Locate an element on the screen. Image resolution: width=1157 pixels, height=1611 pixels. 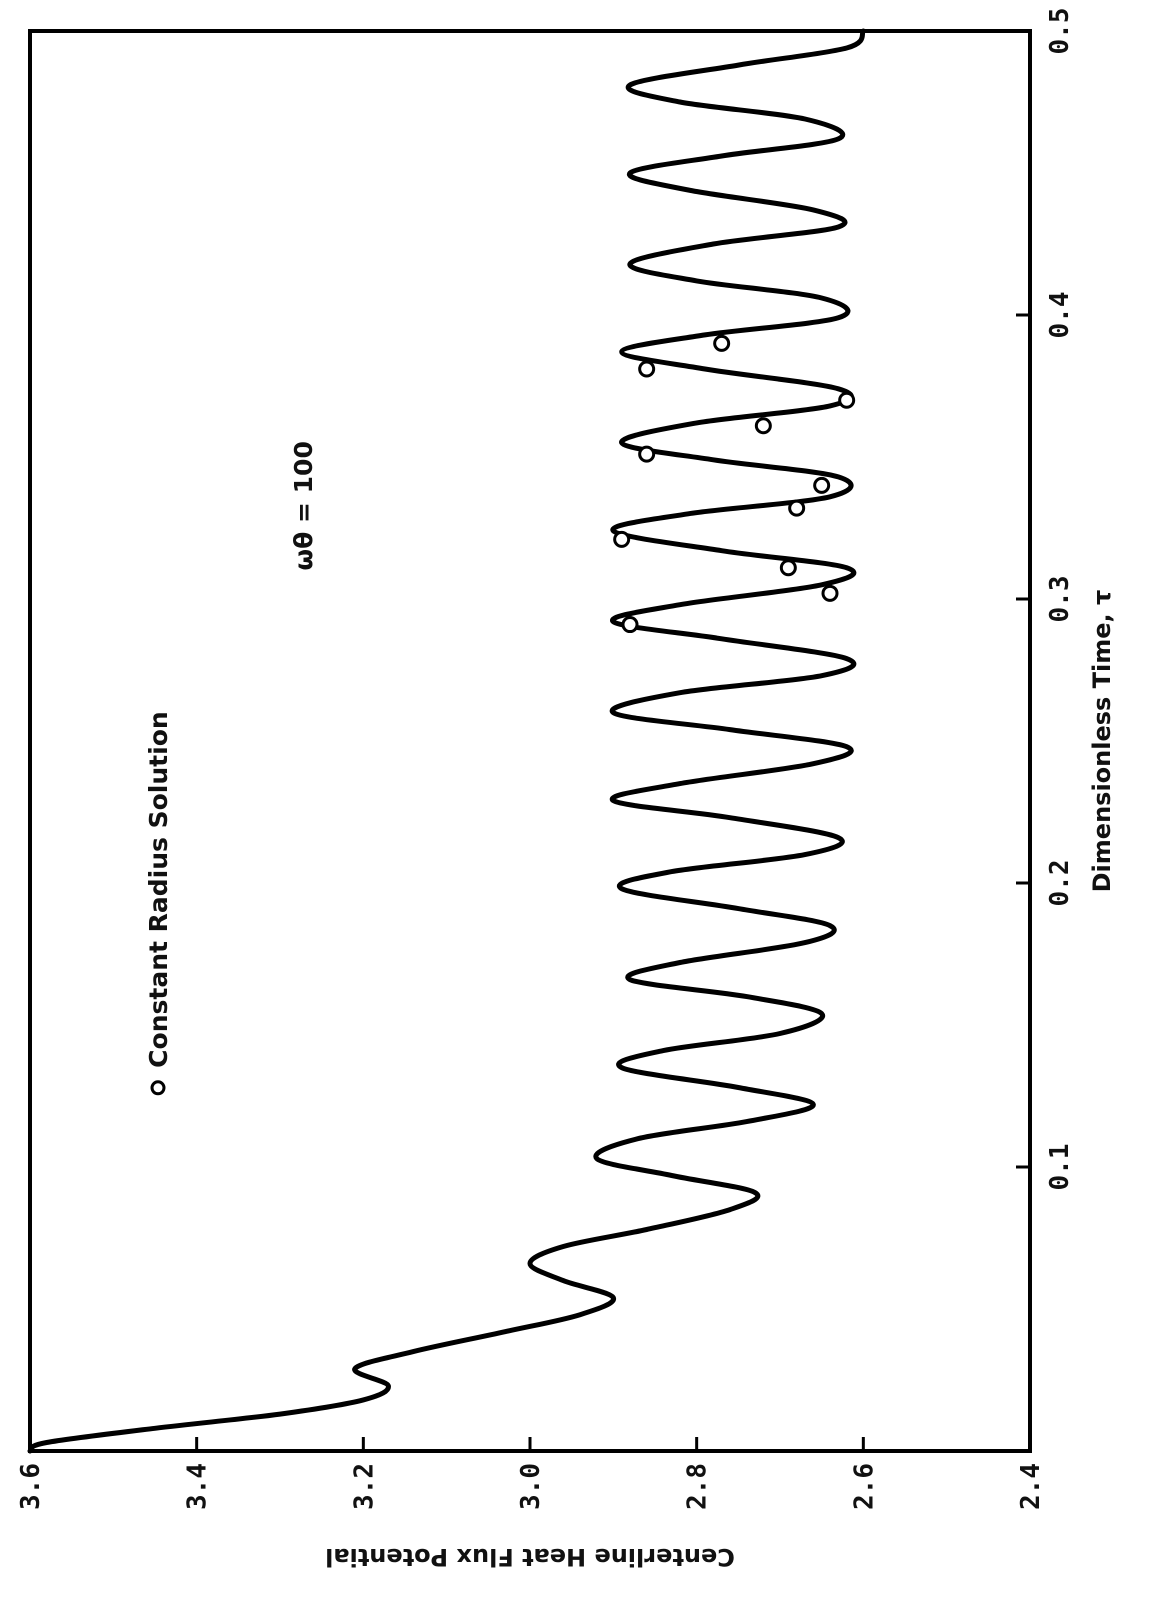
x-tick-label: 0.2 is located at coordinates (1060, 883).